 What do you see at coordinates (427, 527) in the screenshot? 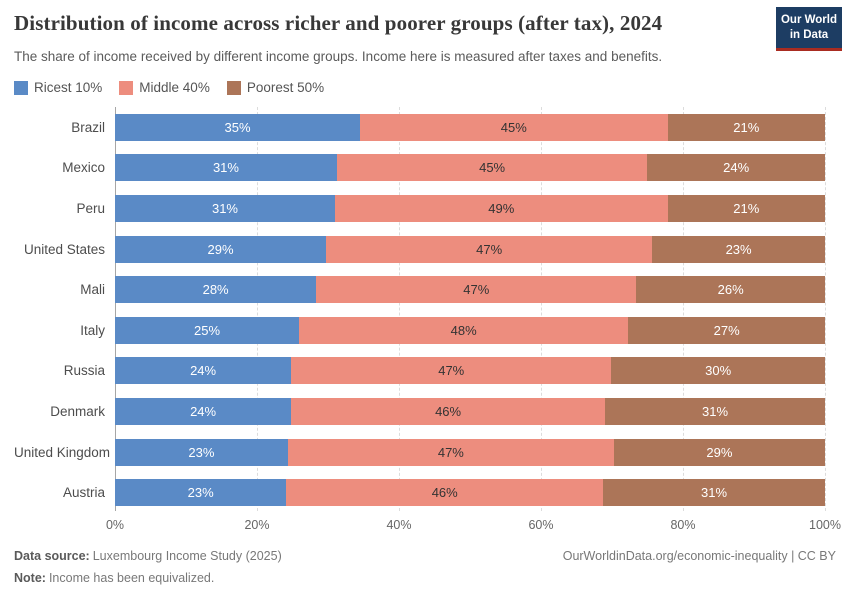
I see `x-axis: 0% 20% 40% 60% 80% 100%` at bounding box center [427, 527].